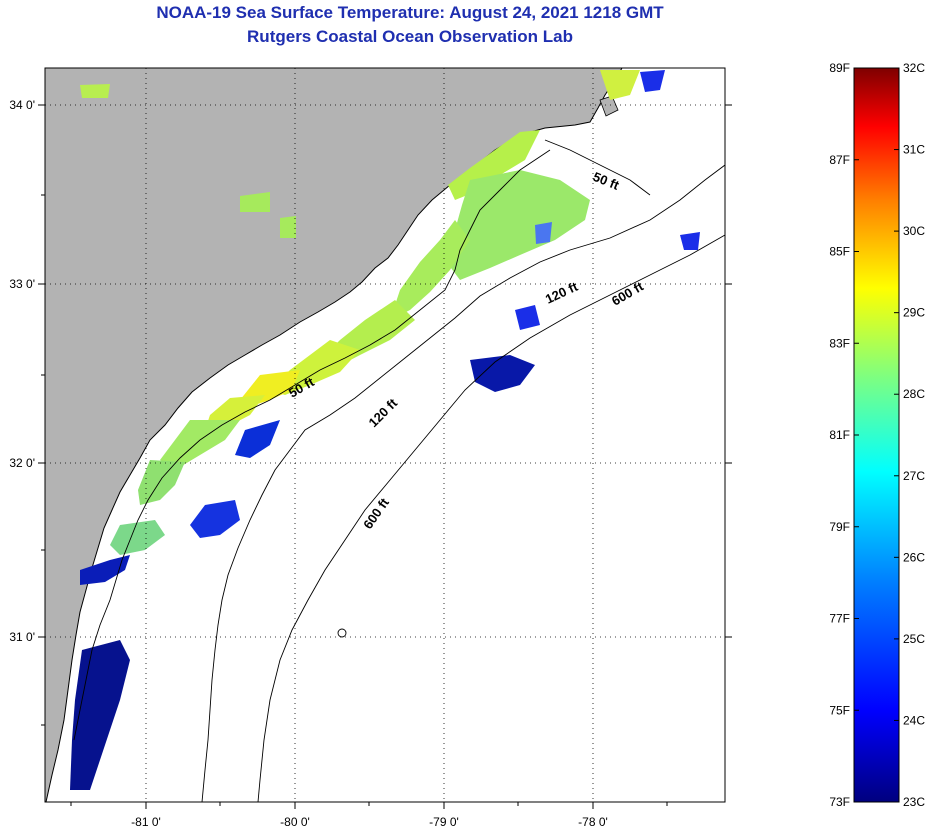 The height and width of the screenshot is (832, 936). What do you see at coordinates (914, 68) in the screenshot?
I see `colorbar-celsius-label: 32C` at bounding box center [914, 68].